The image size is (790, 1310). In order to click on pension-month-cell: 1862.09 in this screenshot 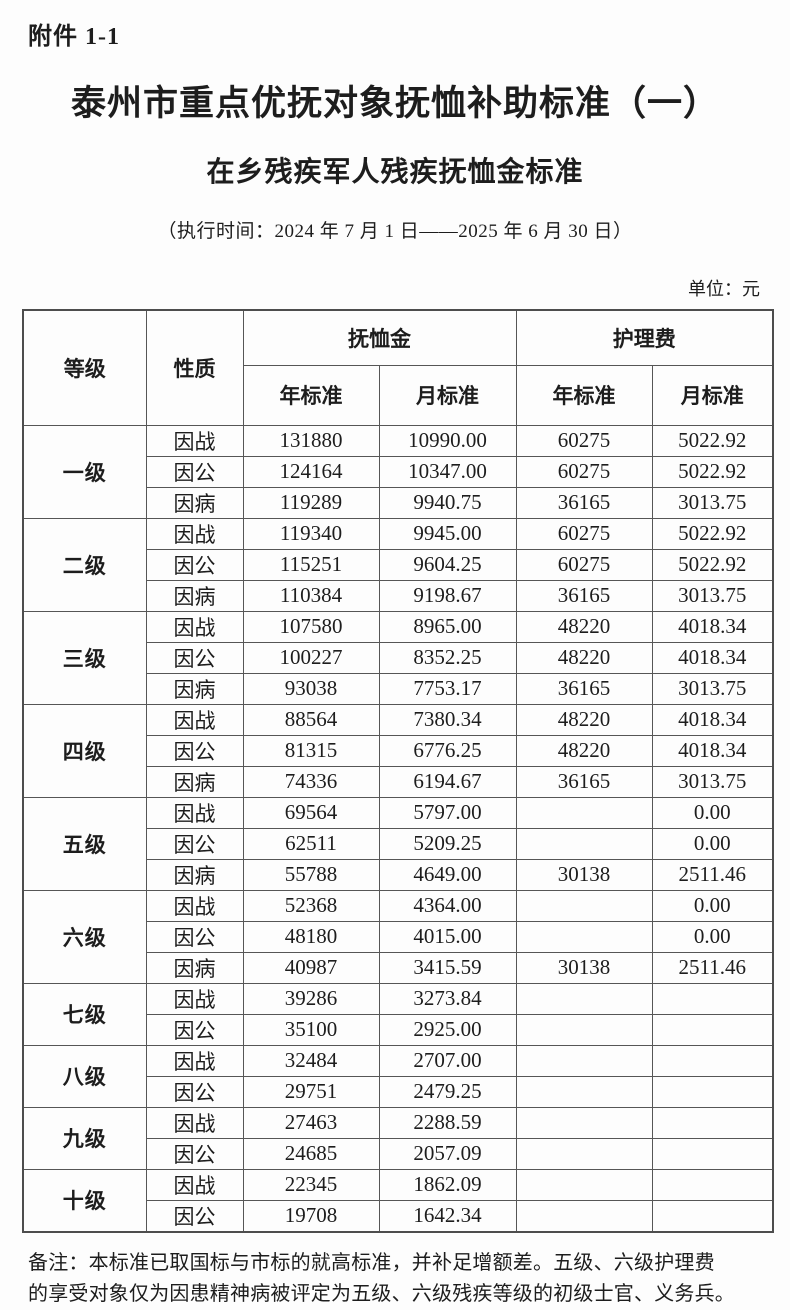, I will do `click(447, 1184)`.